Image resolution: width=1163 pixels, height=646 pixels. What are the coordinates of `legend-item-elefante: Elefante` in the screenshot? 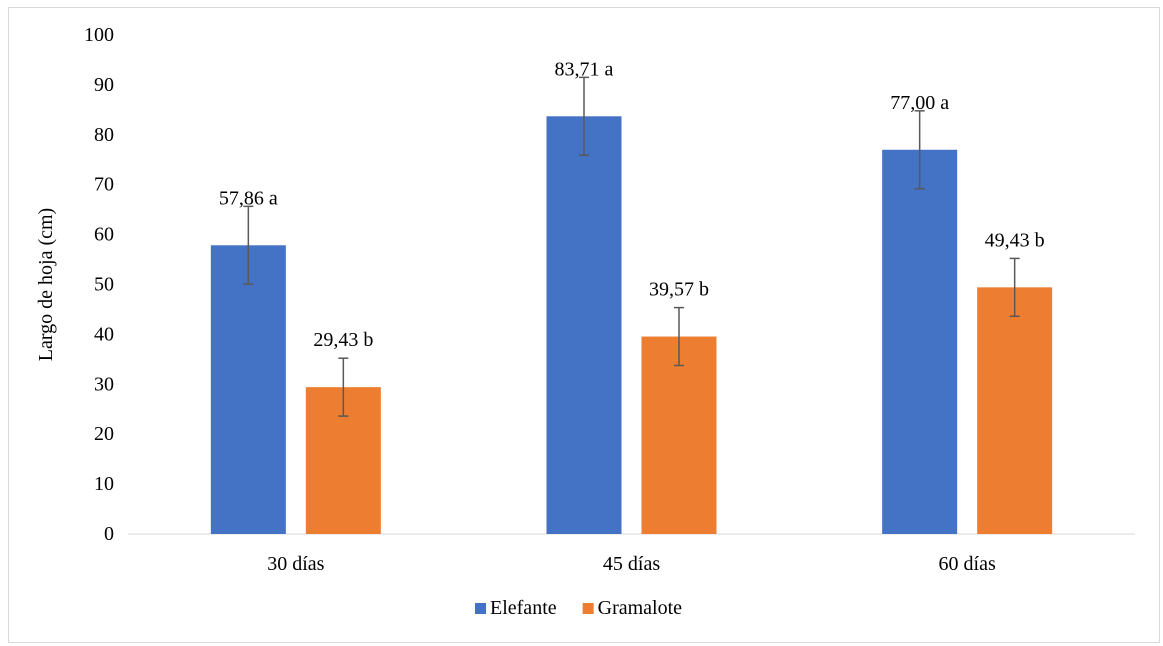 It's located at (516, 608).